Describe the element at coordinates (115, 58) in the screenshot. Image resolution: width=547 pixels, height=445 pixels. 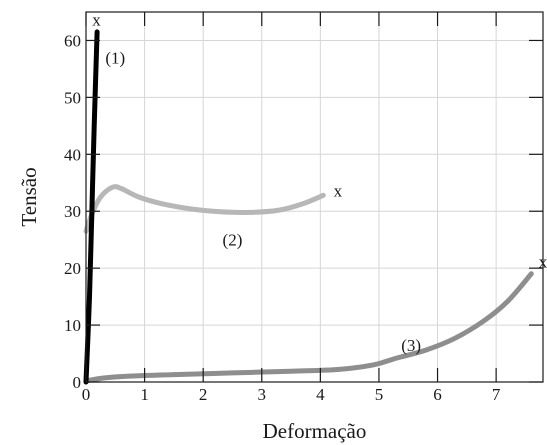
I see `series-1-label: (1)` at that location.